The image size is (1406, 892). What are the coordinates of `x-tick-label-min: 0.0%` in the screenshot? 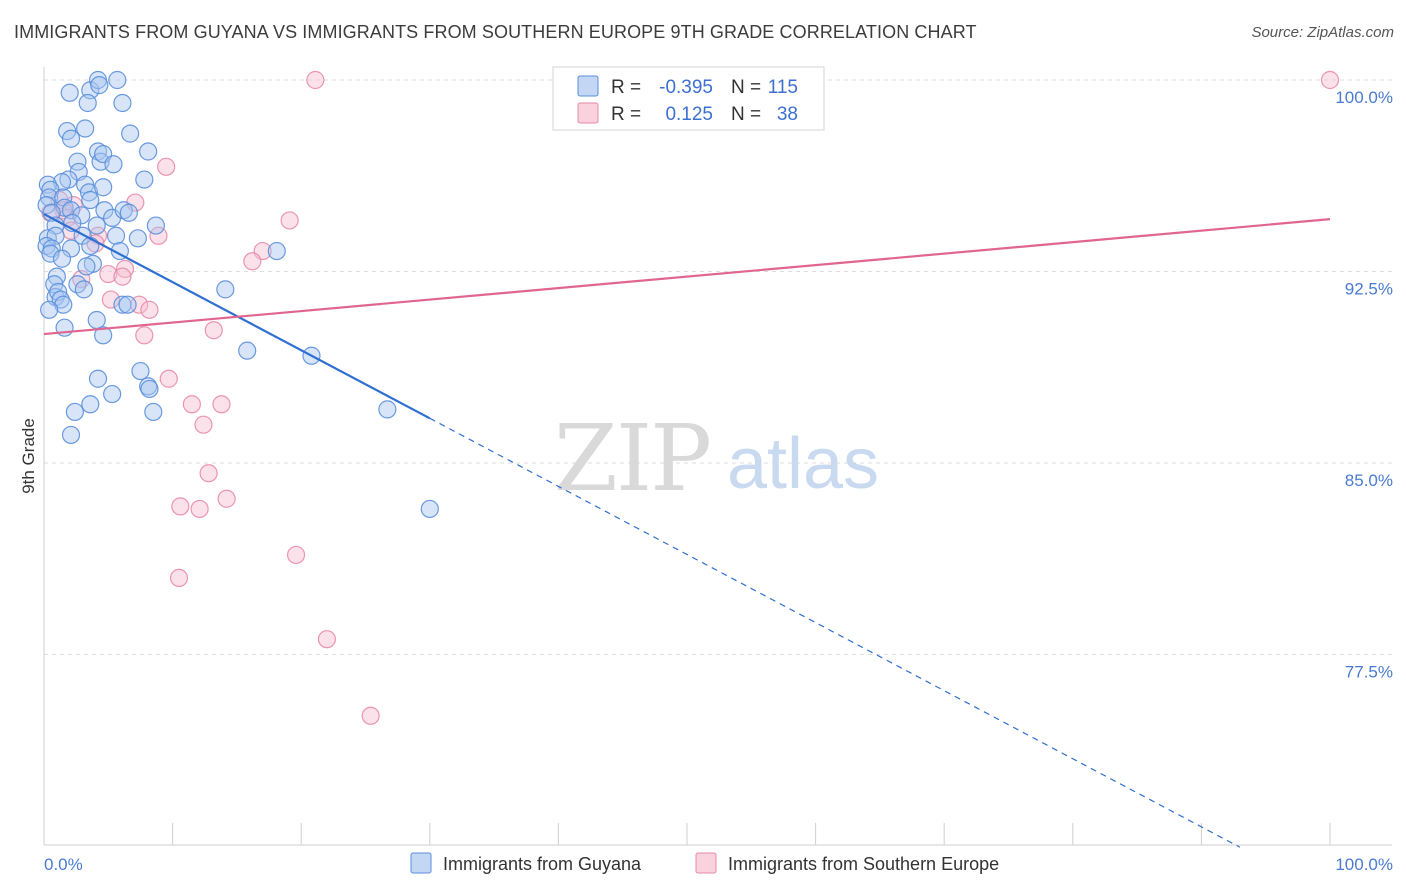 It's located at (63, 864).